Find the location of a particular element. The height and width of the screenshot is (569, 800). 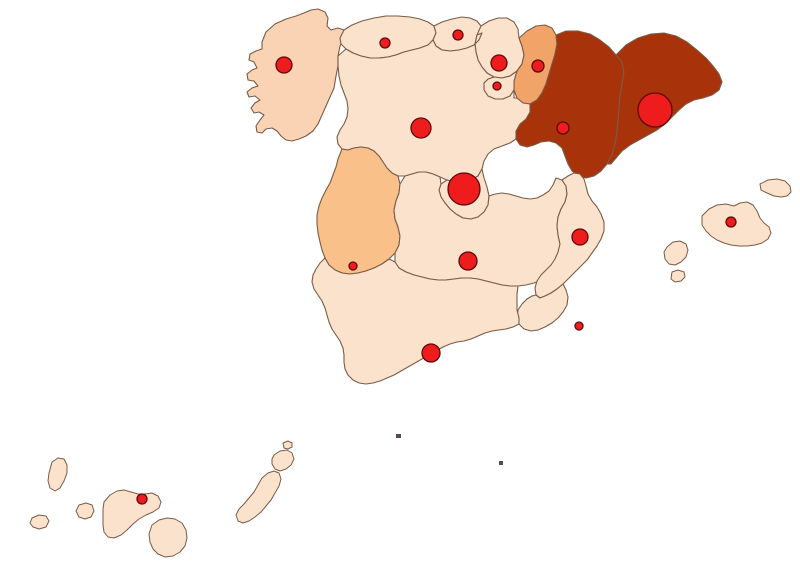

marker-cantabria is located at coordinates (458, 35).